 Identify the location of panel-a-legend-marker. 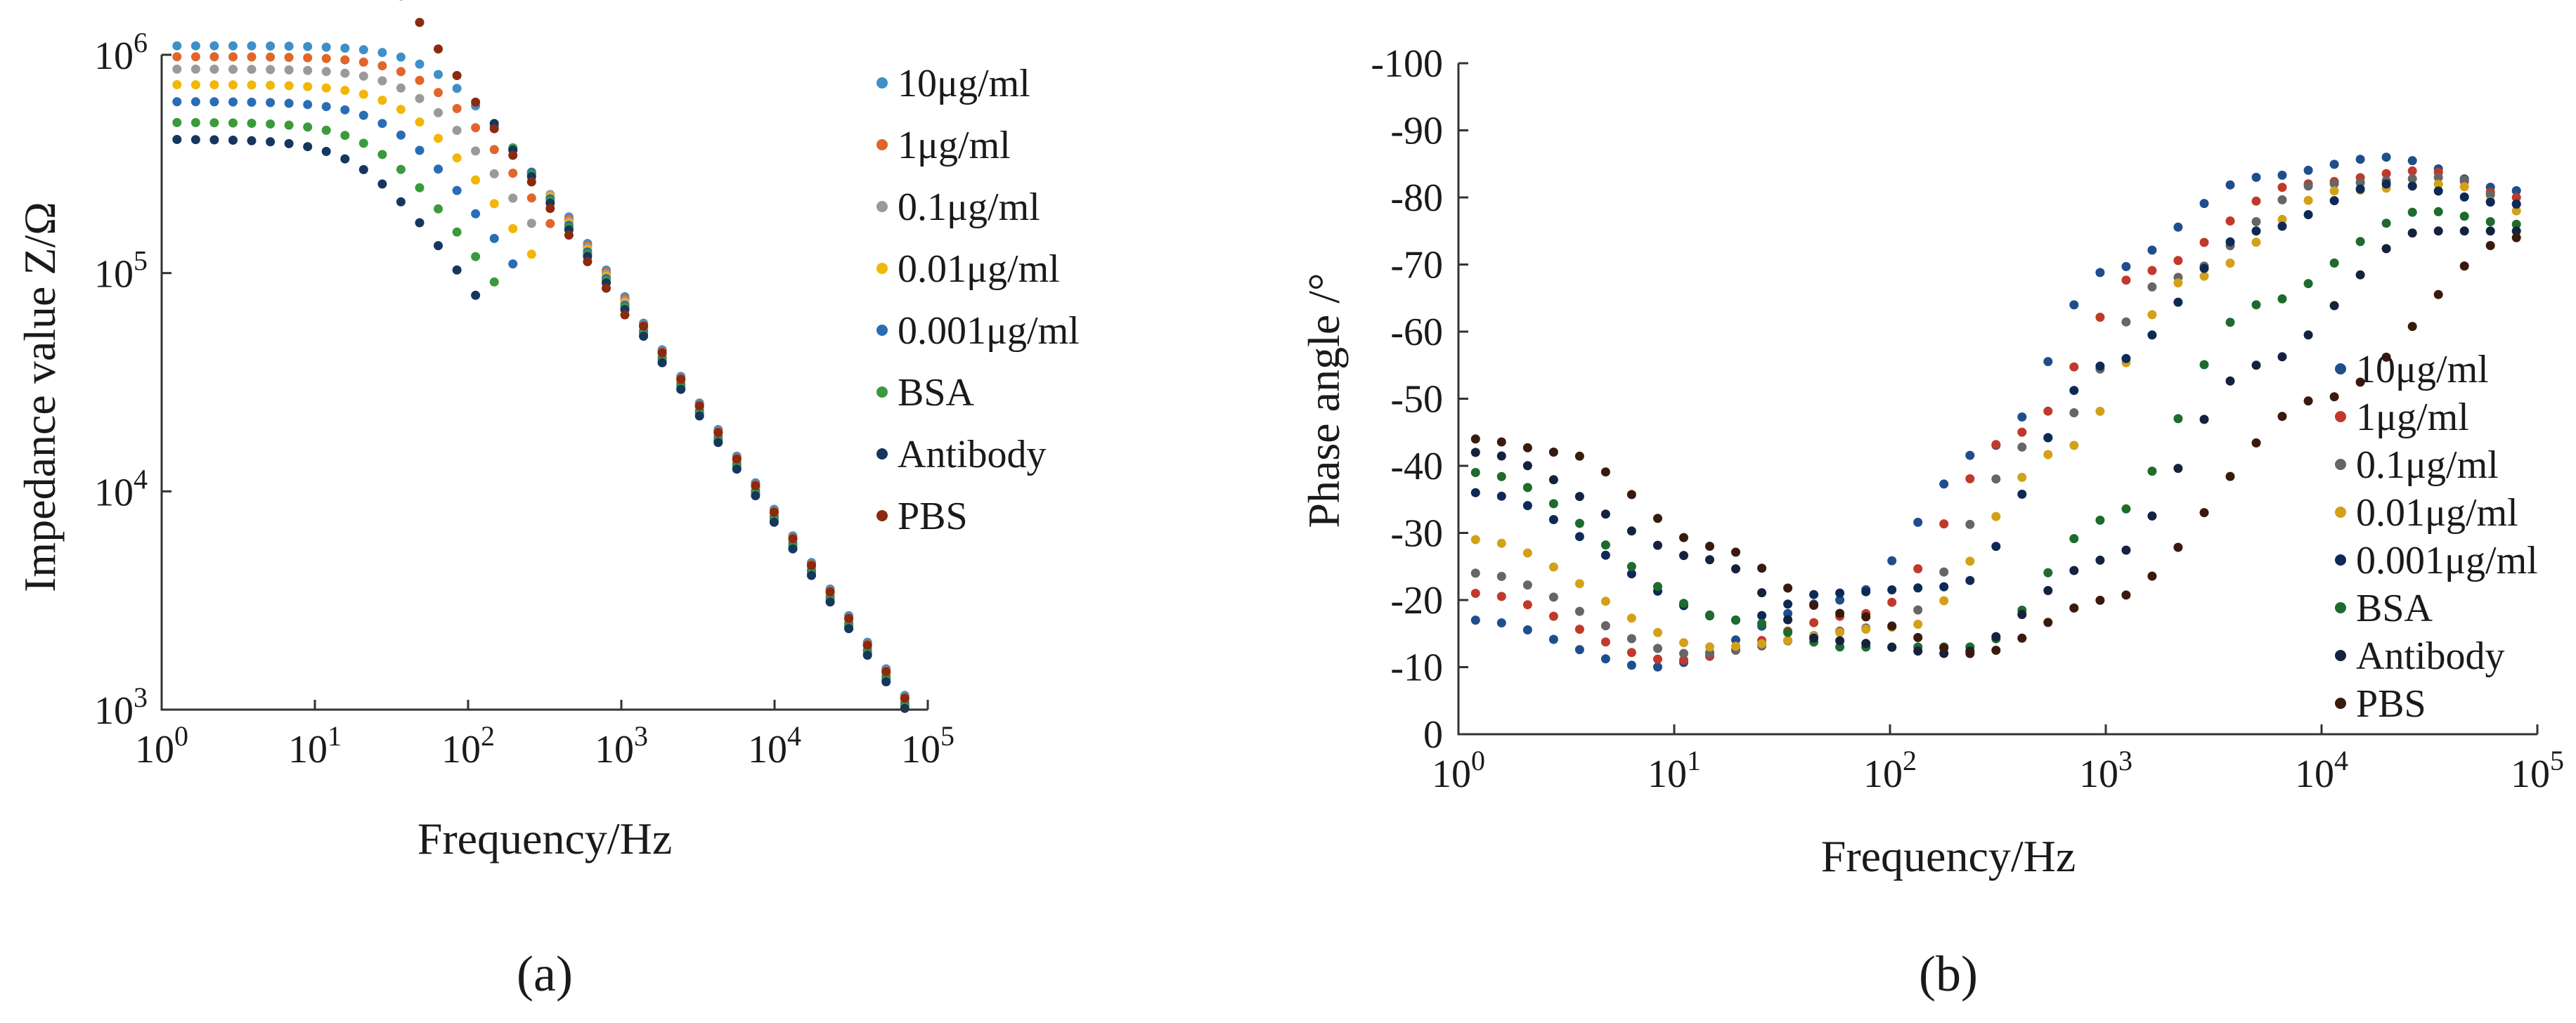
(882, 268).